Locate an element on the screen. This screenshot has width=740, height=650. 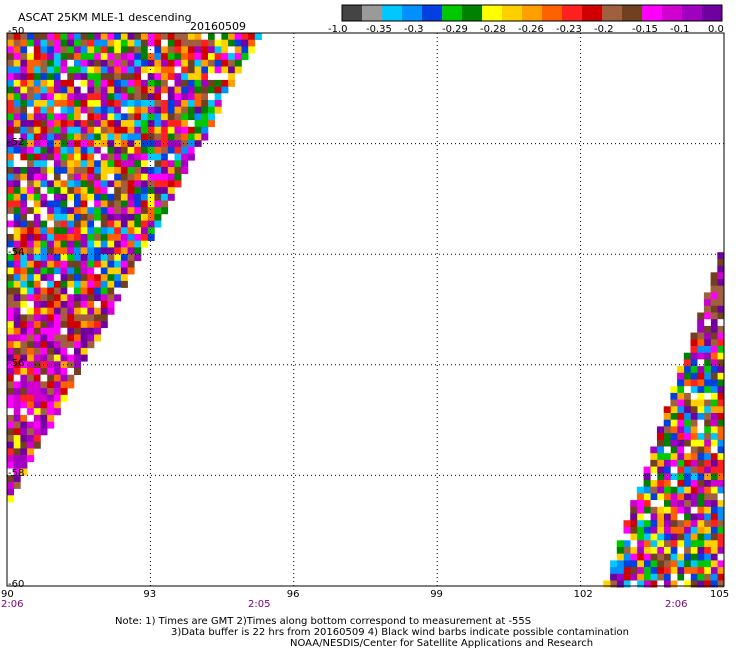
longitude-label: 96 is located at coordinates (293, 594).